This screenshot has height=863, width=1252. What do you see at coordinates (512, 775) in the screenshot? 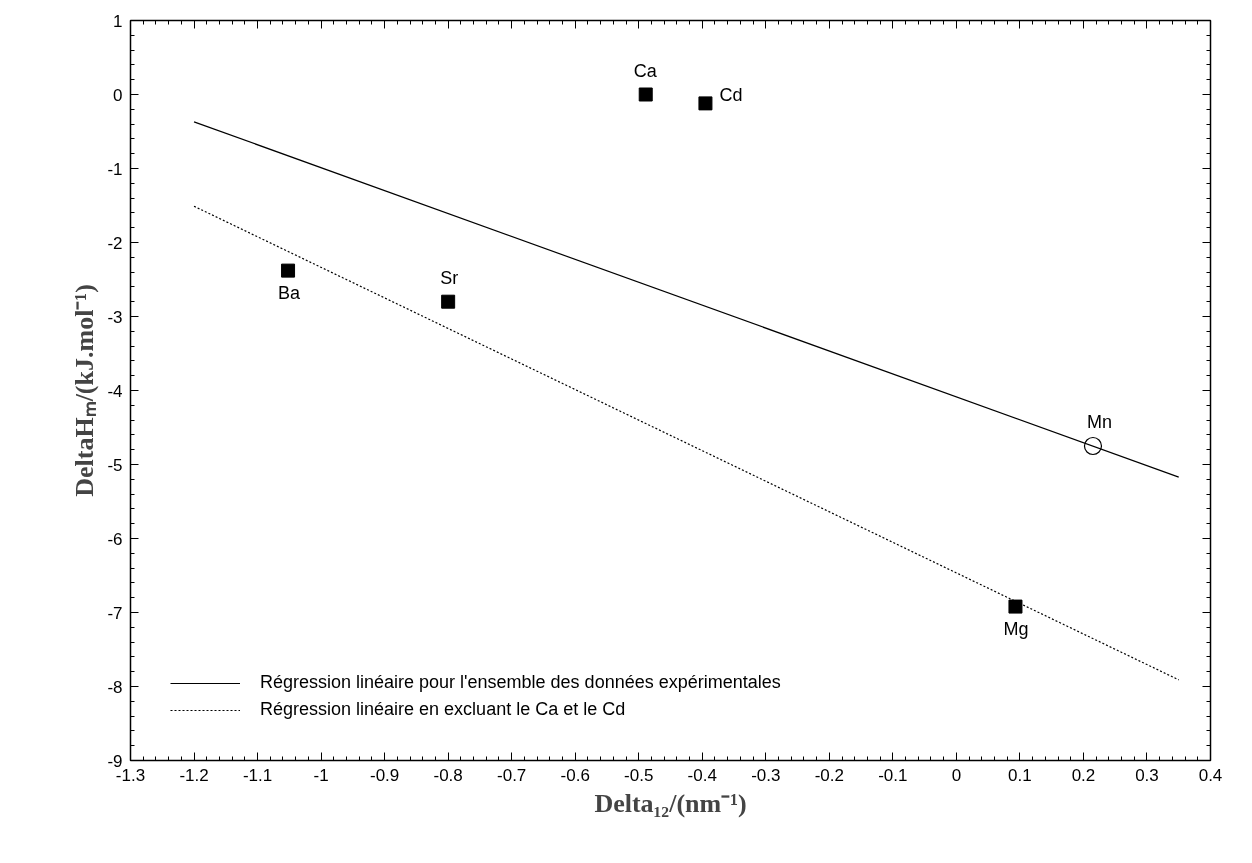
I see `x-tick-label: -0.7` at bounding box center [512, 775].